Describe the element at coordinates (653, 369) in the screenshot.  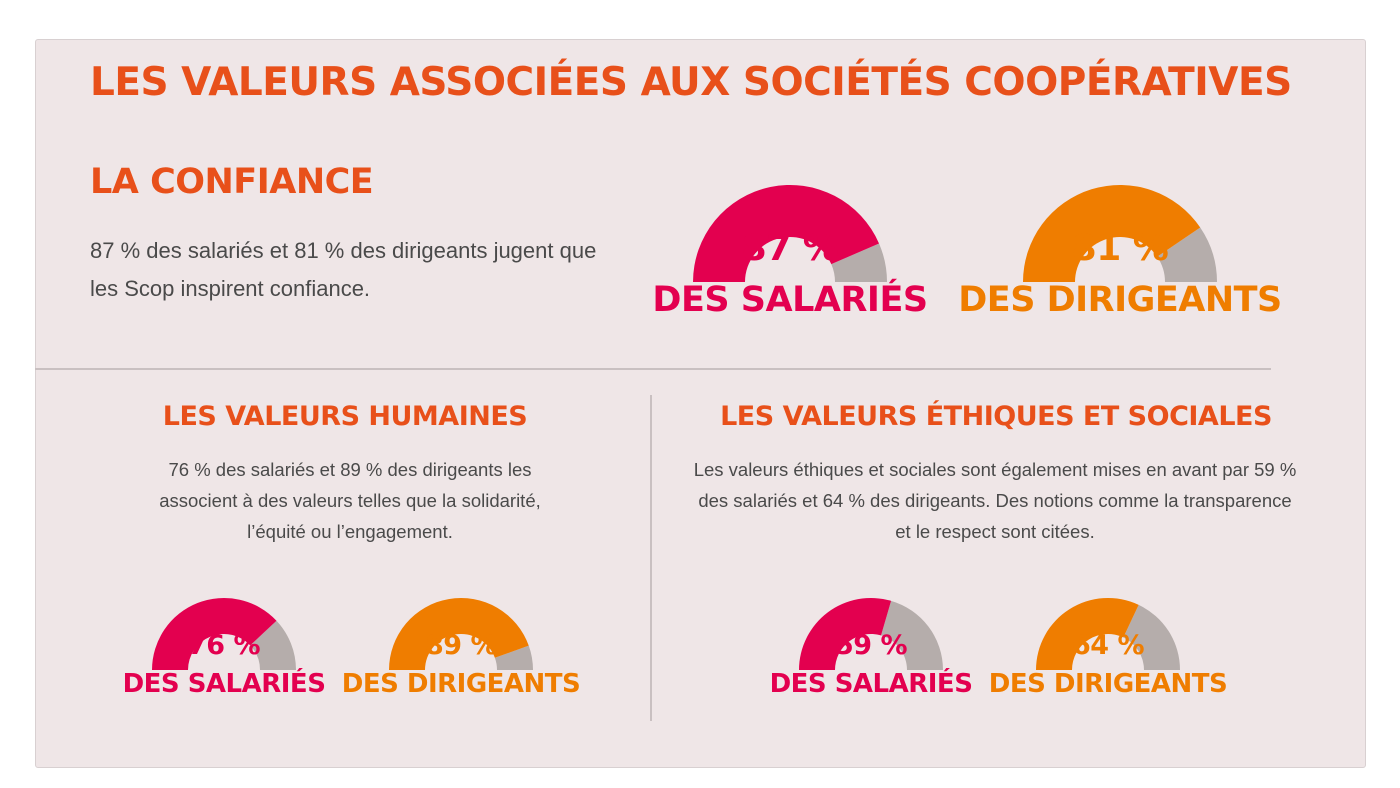
I see `horizontal-divider` at that location.